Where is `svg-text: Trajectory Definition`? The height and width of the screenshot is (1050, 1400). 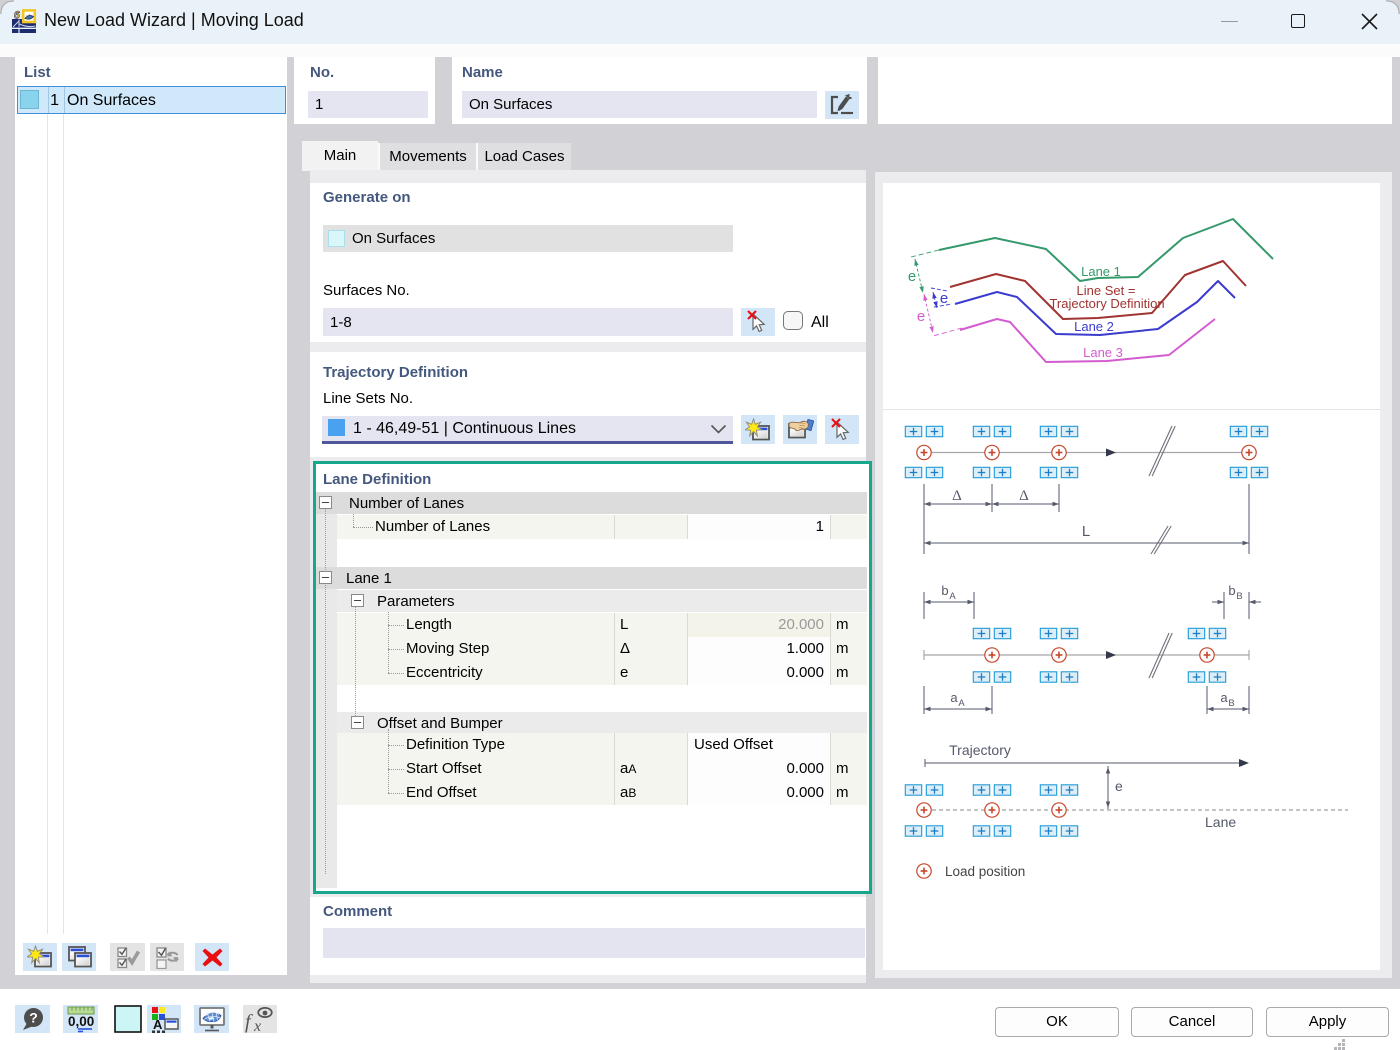 svg-text: Trajectory Definition is located at coordinates (1106, 303).